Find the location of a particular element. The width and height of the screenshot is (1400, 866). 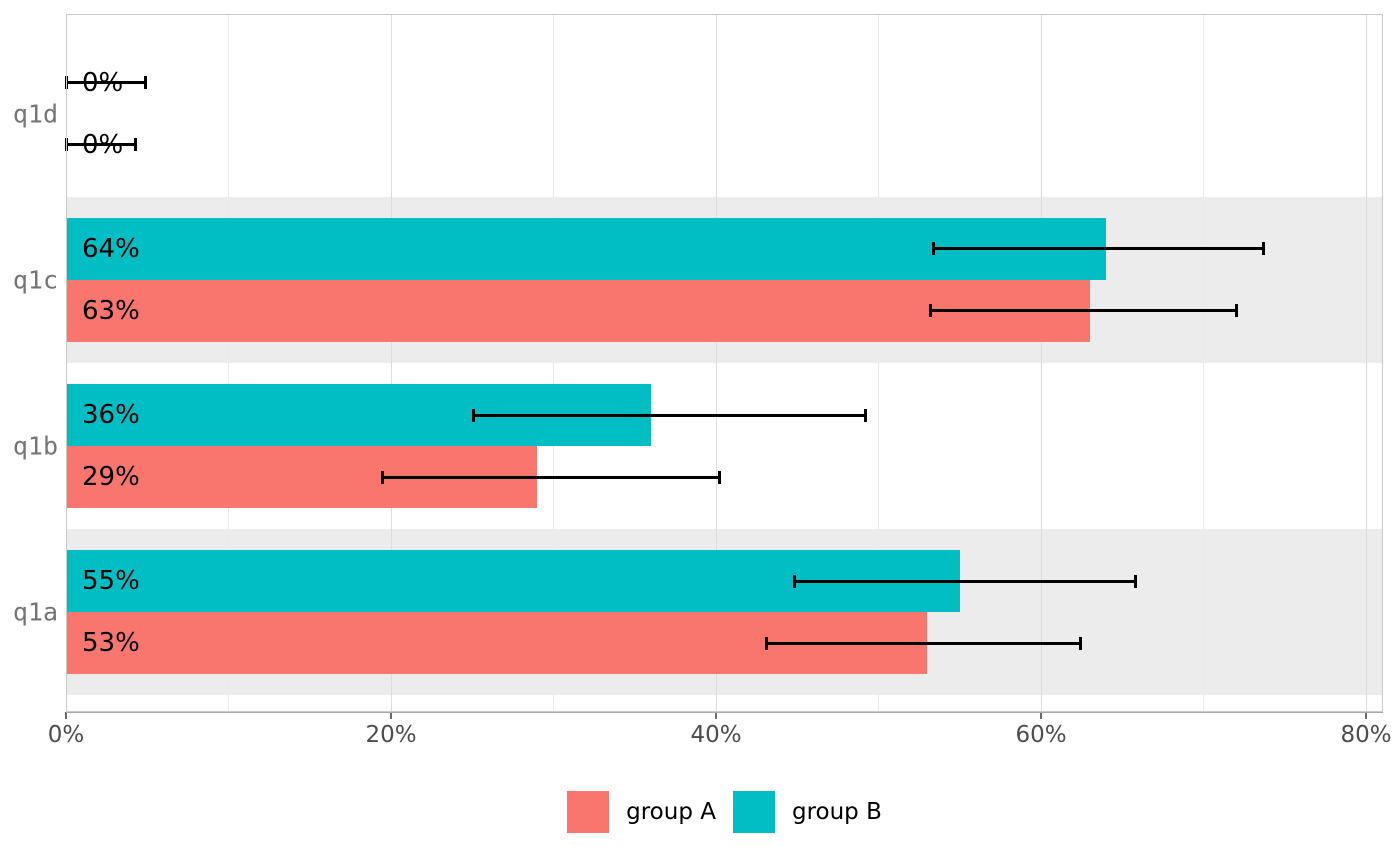

error-bar-cap-low-q1b-group-a is located at coordinates (383, 477).